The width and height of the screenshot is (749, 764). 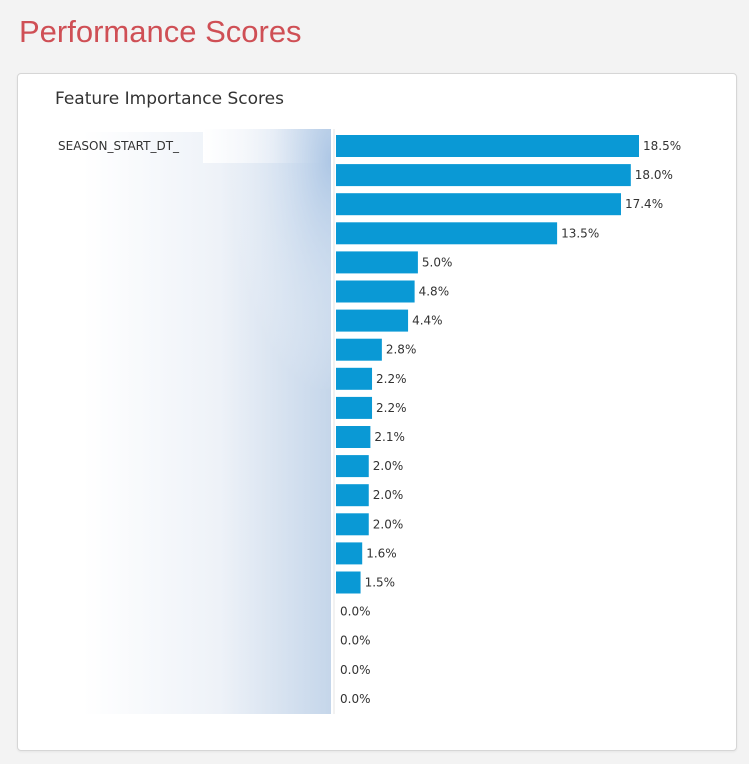 What do you see at coordinates (160, 31) in the screenshot?
I see `page-title: Performance Scores` at bounding box center [160, 31].